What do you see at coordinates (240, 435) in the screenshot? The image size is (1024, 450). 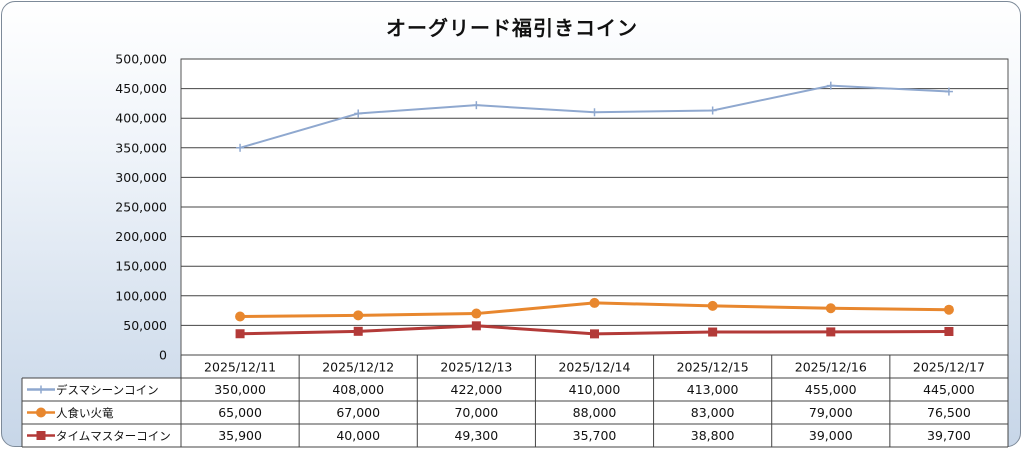 I see `data-cell: 35,900` at bounding box center [240, 435].